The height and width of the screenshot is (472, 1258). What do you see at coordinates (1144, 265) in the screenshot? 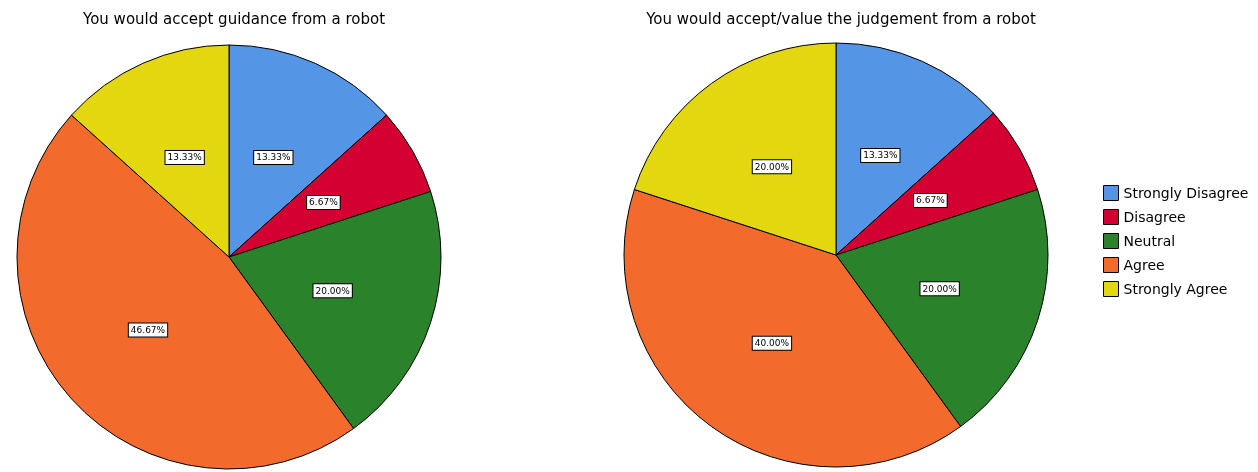
I see `legend-label: Agree` at bounding box center [1144, 265].